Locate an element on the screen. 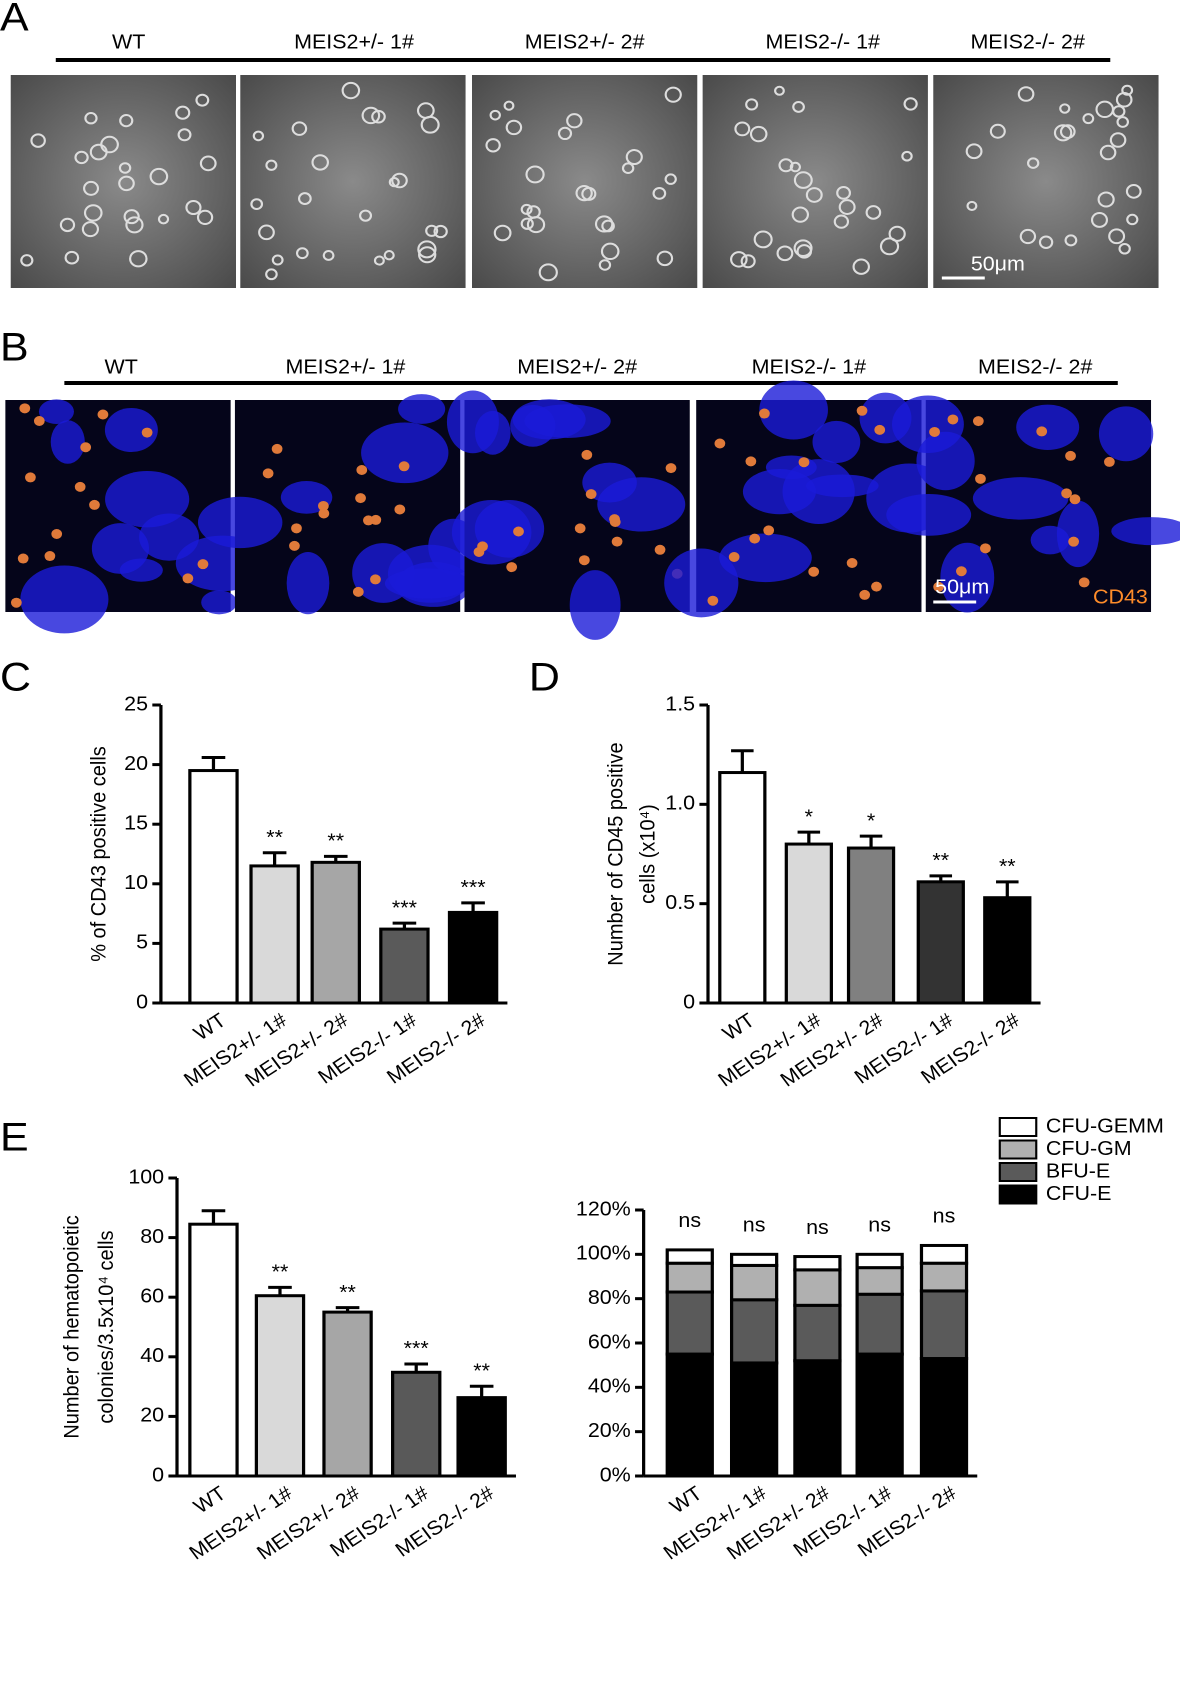  y-tick-label: 40% is located at coordinates (609, 1386).